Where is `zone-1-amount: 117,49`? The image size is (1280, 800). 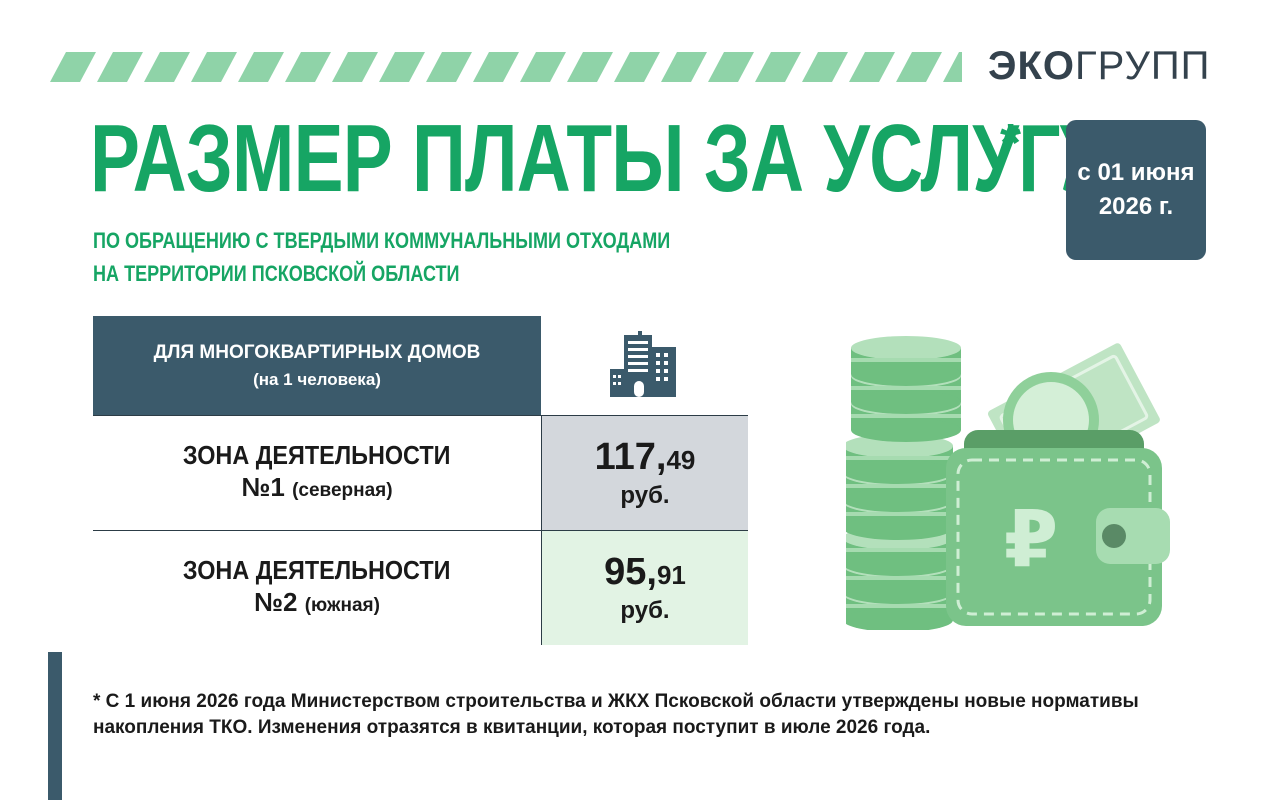
zone-1-amount: 117,49 is located at coordinates (645, 458).